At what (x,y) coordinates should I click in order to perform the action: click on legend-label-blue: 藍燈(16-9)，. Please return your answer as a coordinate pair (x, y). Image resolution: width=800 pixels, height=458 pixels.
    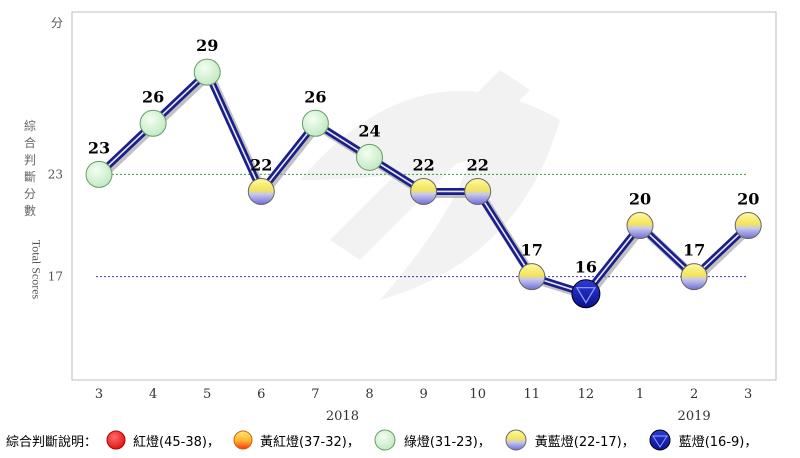
    Looking at the image, I should click on (718, 442).